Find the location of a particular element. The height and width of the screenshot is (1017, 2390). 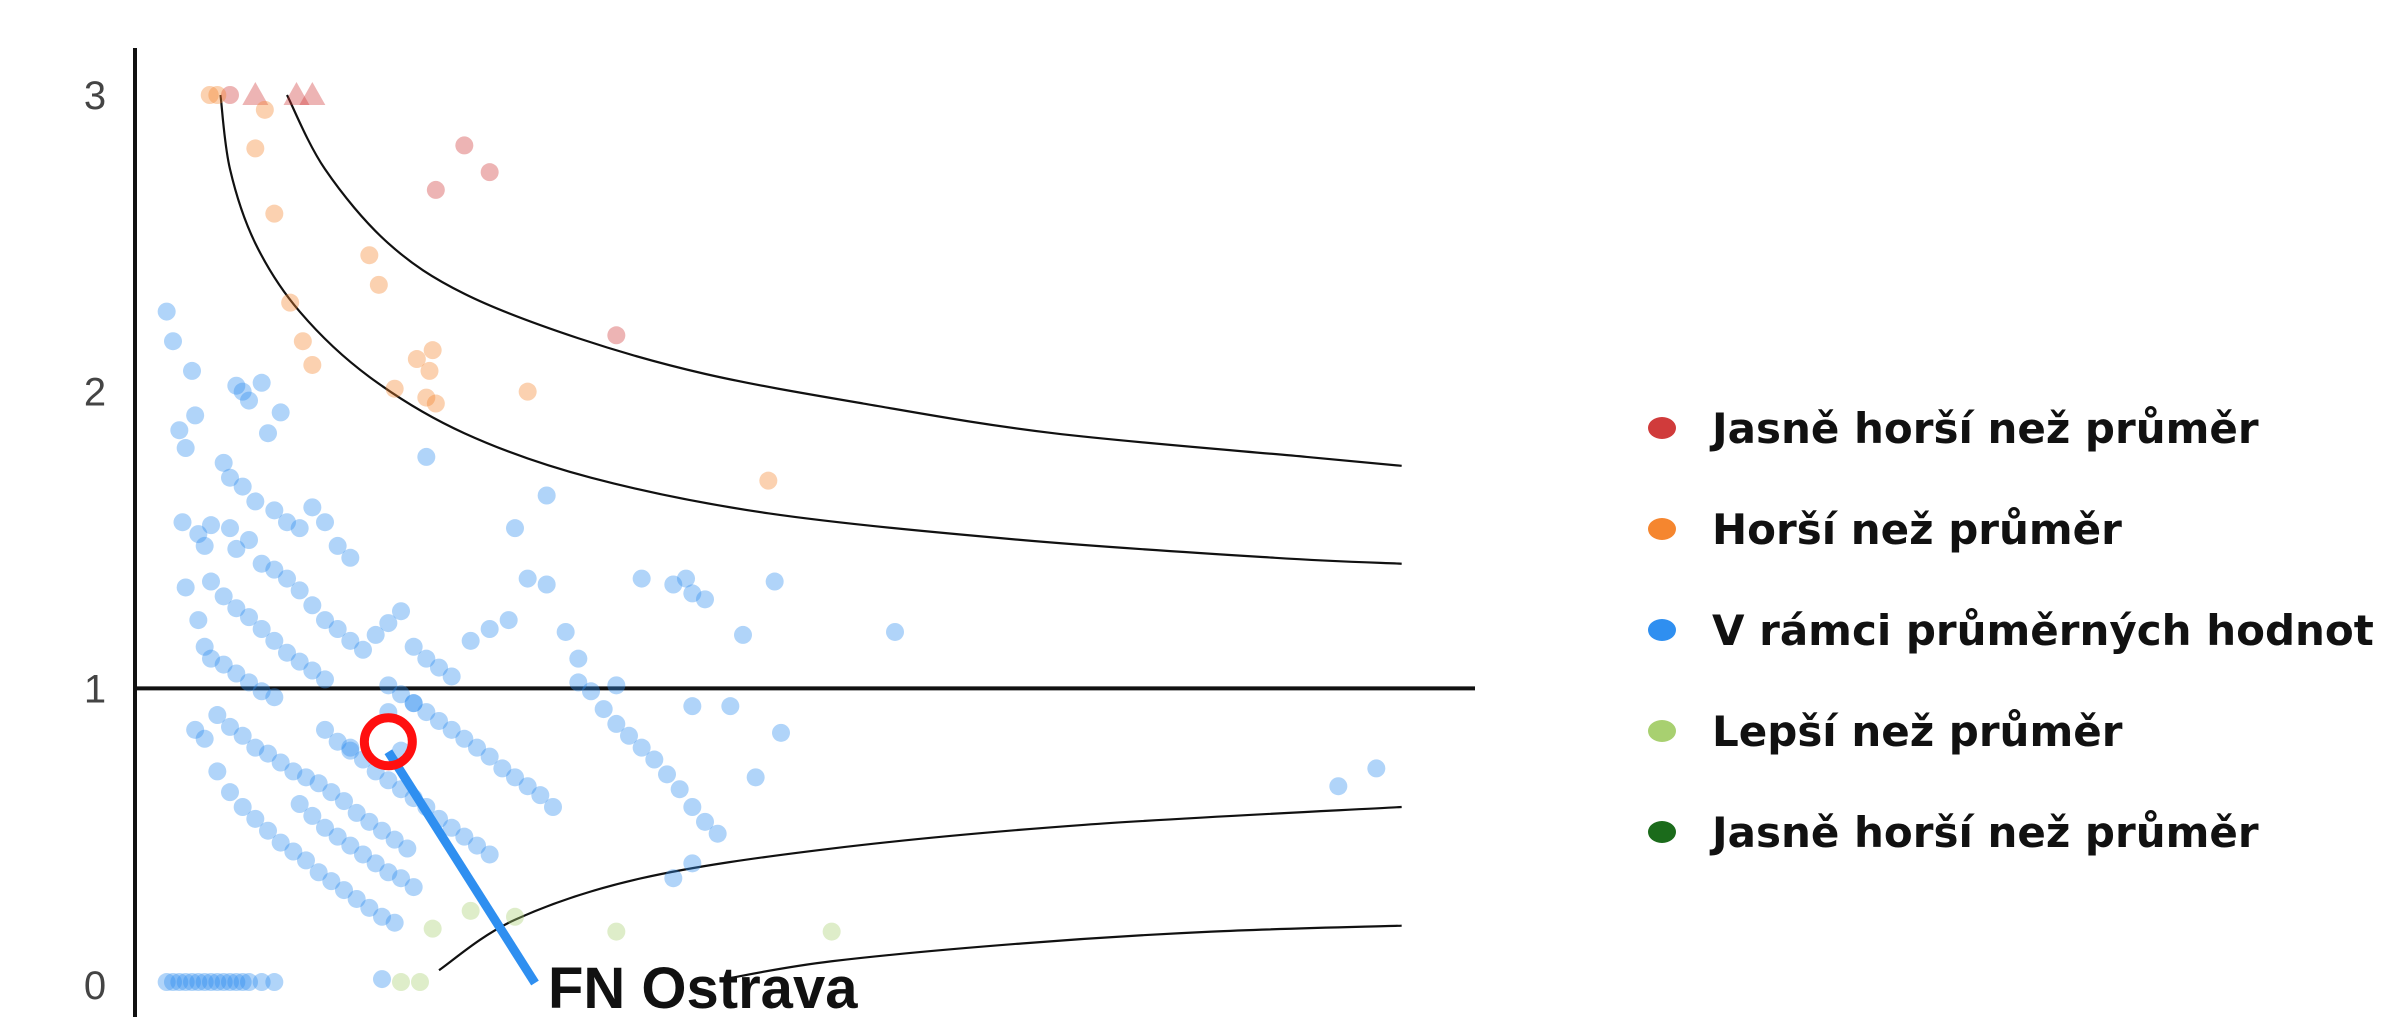

legend-swatch-clearly-better is located at coordinates (1662, 832).